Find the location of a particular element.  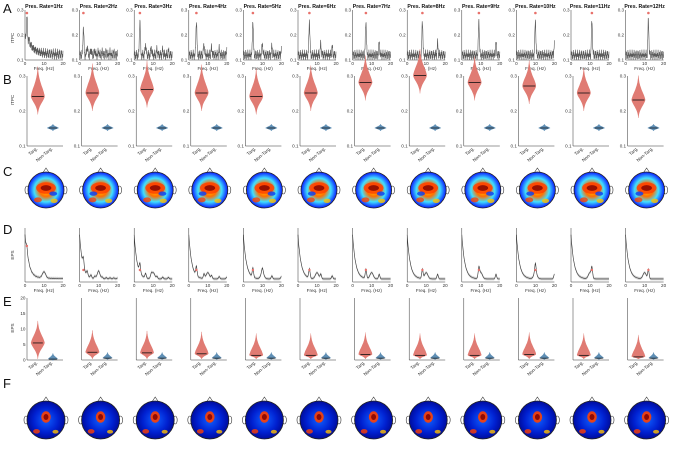

itpc-trace is located at coordinates (535, 40).